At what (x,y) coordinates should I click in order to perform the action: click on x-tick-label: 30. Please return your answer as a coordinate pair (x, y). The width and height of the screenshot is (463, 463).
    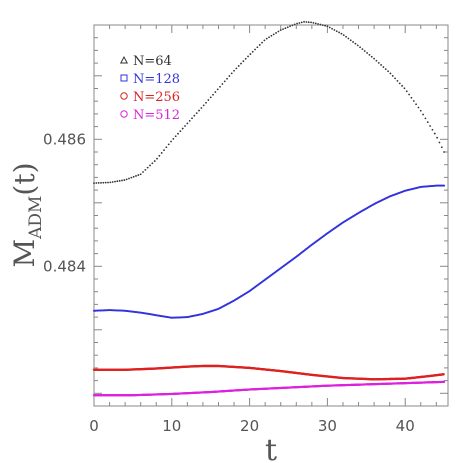
    Looking at the image, I should click on (327, 426).